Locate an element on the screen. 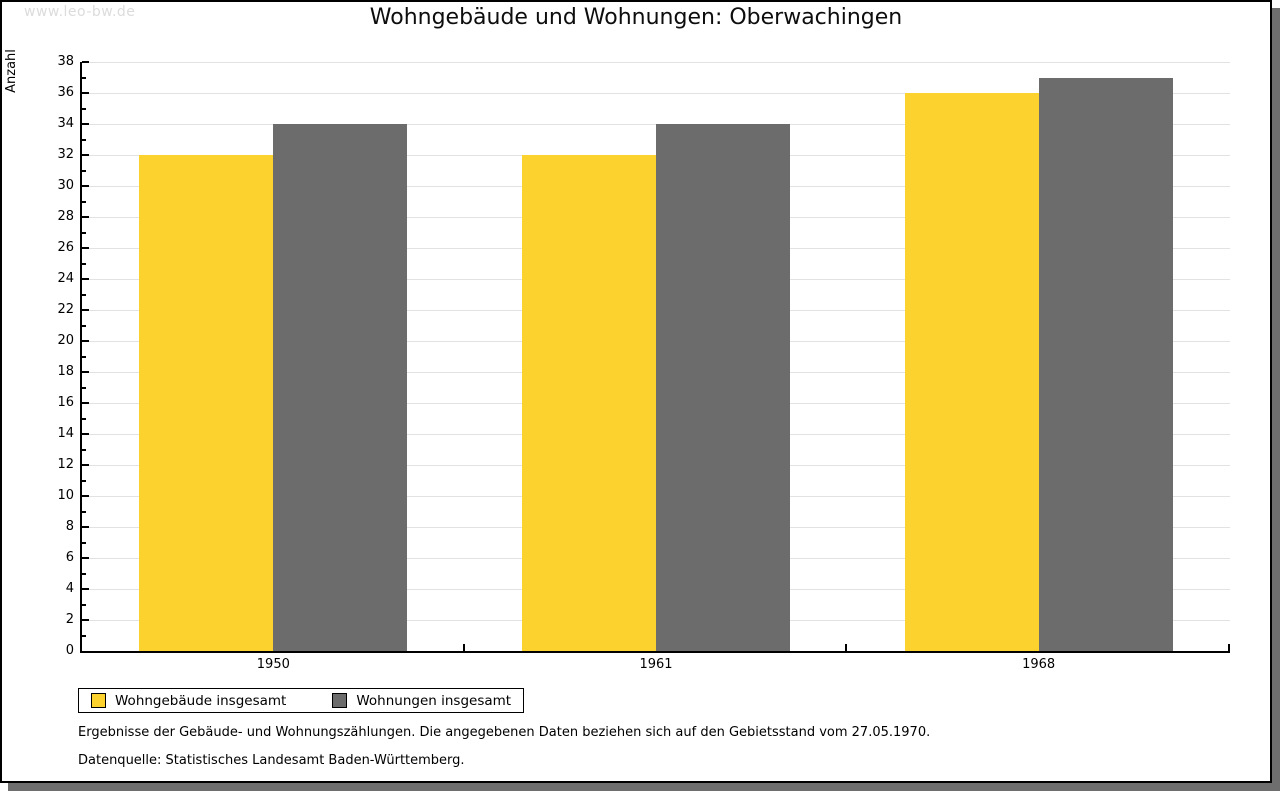 This screenshot has height=791, width=1280. watermark-leo-bw: www.leo-bw.de is located at coordinates (80, 12).